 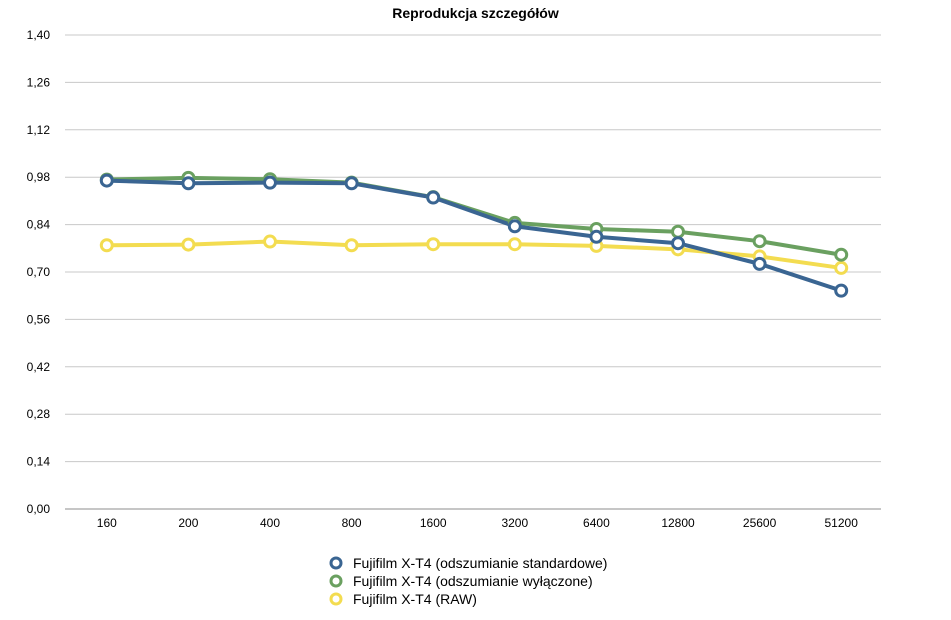 I want to click on y-tick-label: 0,70, so click(x=39, y=272).